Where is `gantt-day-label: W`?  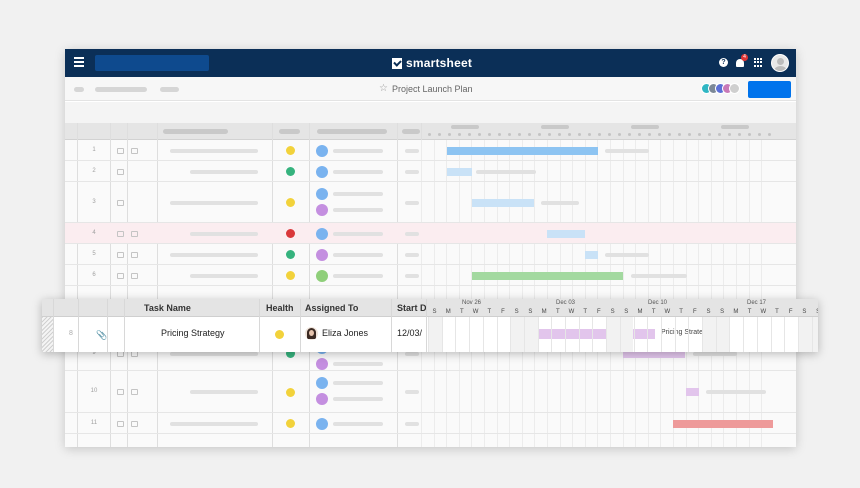 gantt-day-label: W is located at coordinates (571, 312).